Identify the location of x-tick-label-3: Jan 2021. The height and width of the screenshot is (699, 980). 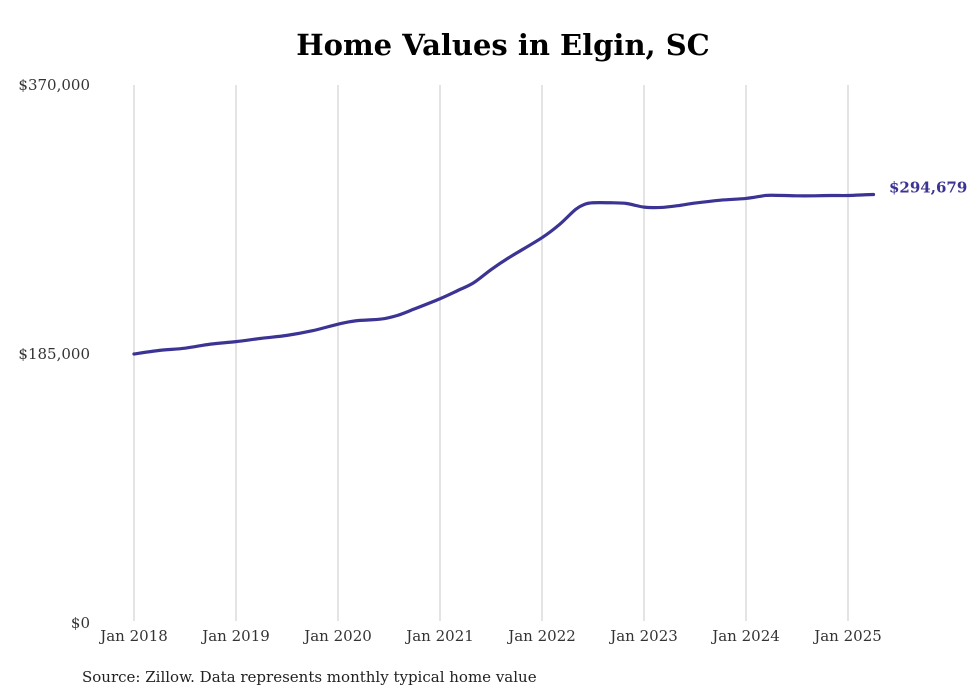
(439, 636).